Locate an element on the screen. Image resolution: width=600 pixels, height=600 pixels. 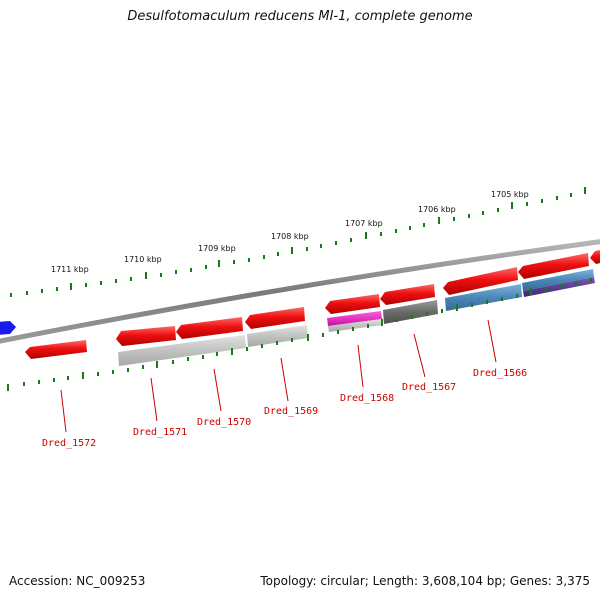
cog-category-bars is located at coordinates (356, 317).